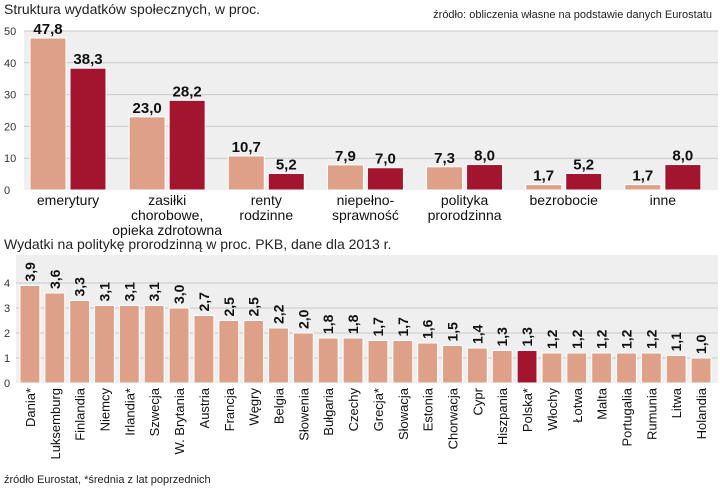 Image resolution: width=720 pixels, height=491 pixels. I want to click on value-label: 47,8, so click(47, 29).